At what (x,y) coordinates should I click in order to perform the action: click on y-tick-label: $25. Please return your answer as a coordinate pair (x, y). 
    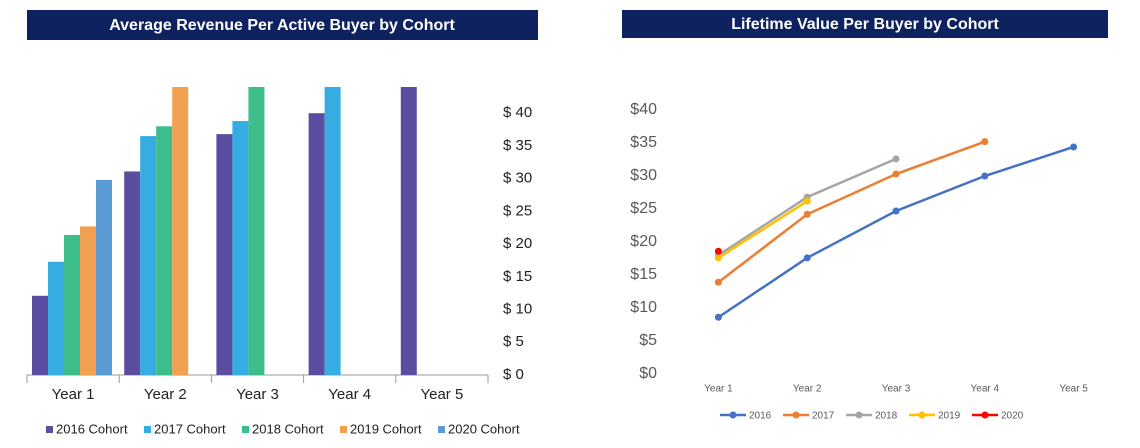
    Looking at the image, I should click on (643, 208).